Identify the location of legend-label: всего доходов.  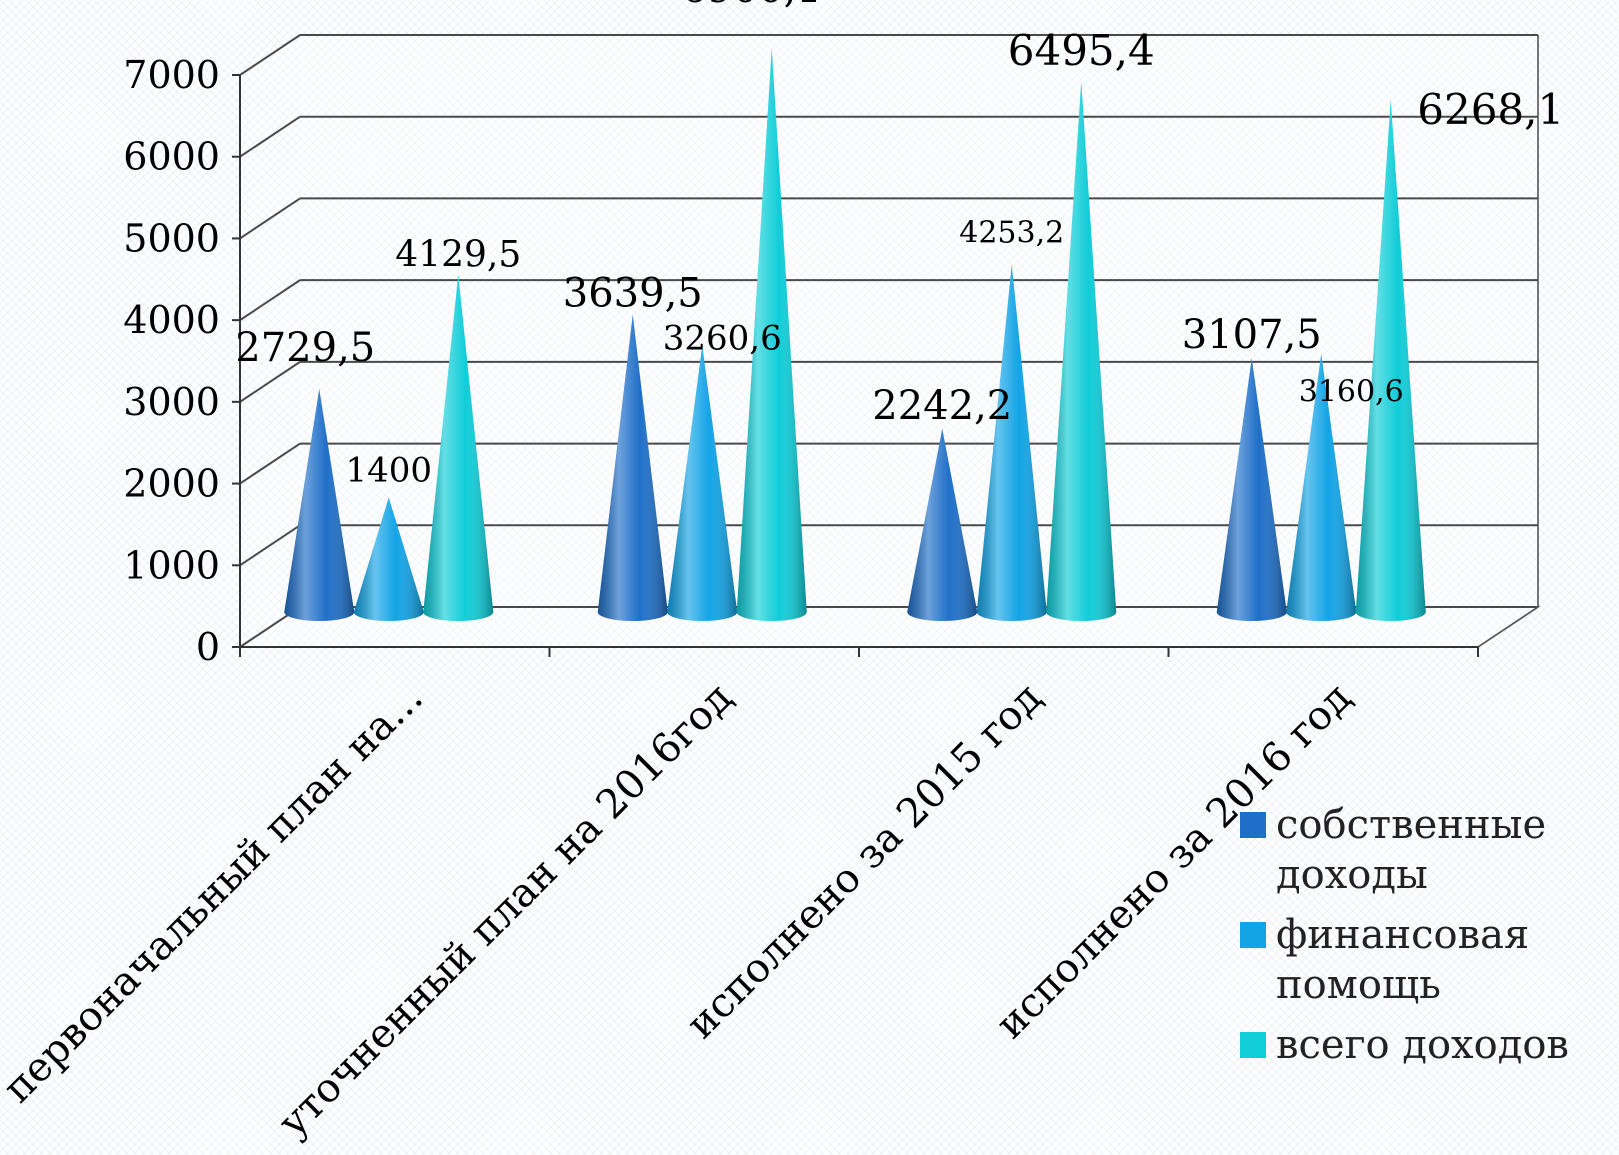
(1422, 1045).